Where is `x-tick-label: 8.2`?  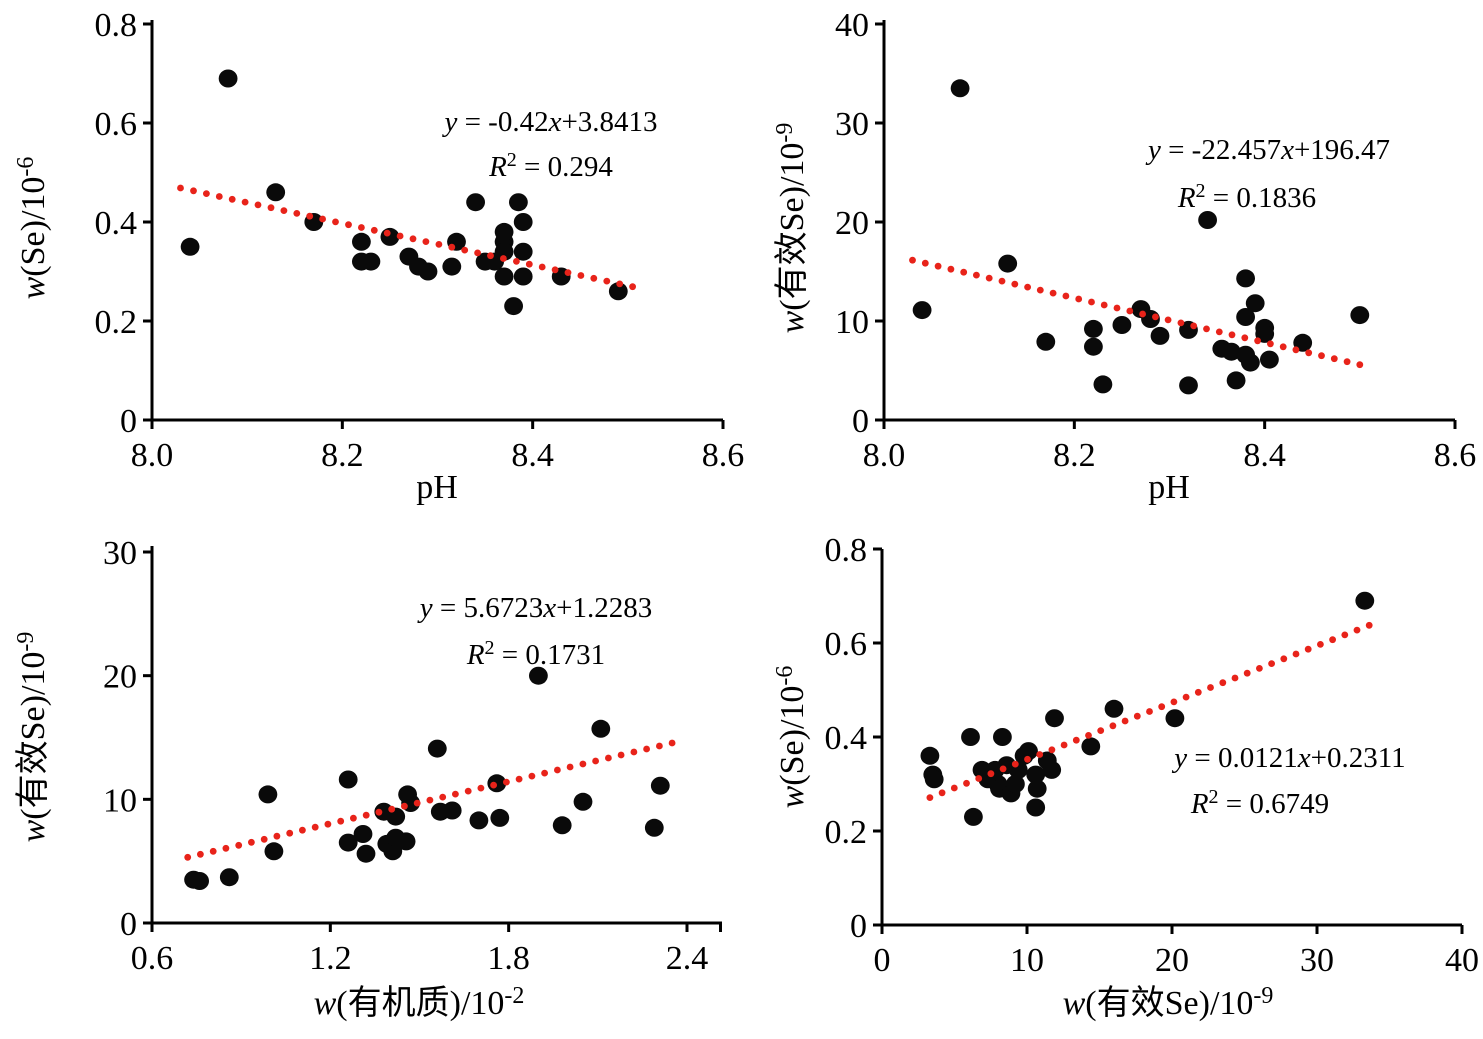 x-tick-label: 8.2 is located at coordinates (1074, 455).